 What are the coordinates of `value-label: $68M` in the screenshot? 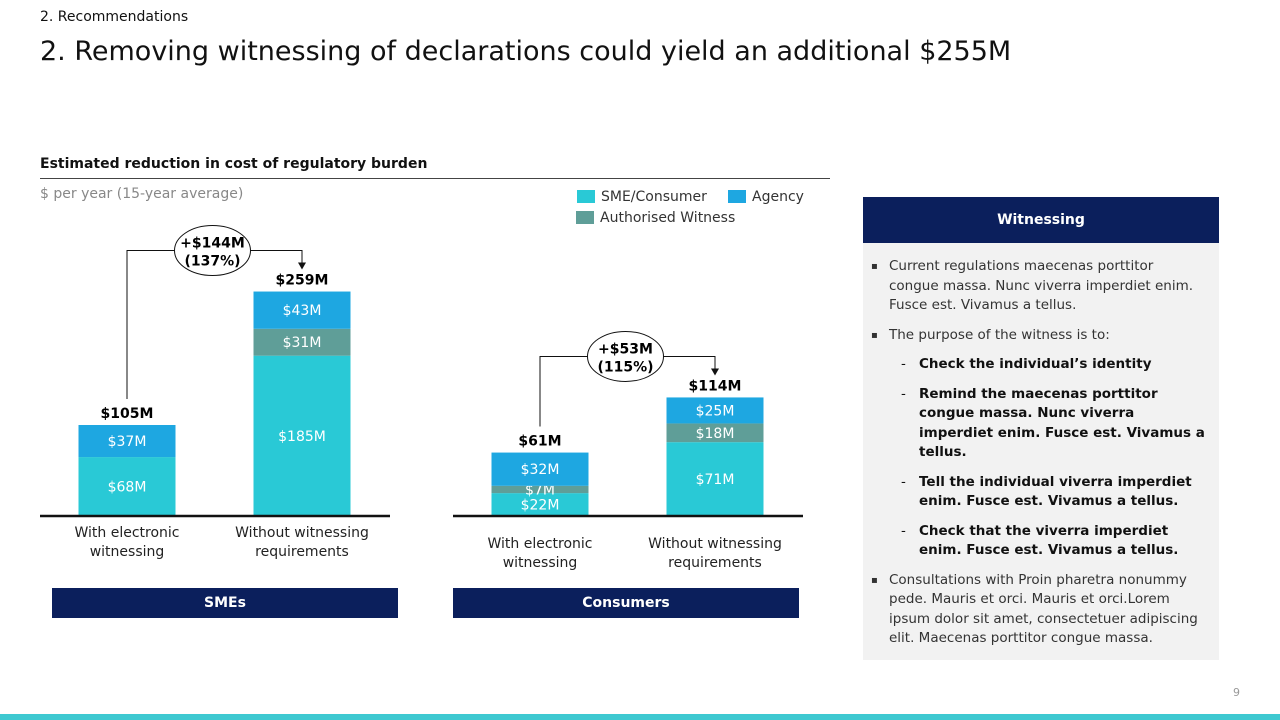 It's located at (127, 488).